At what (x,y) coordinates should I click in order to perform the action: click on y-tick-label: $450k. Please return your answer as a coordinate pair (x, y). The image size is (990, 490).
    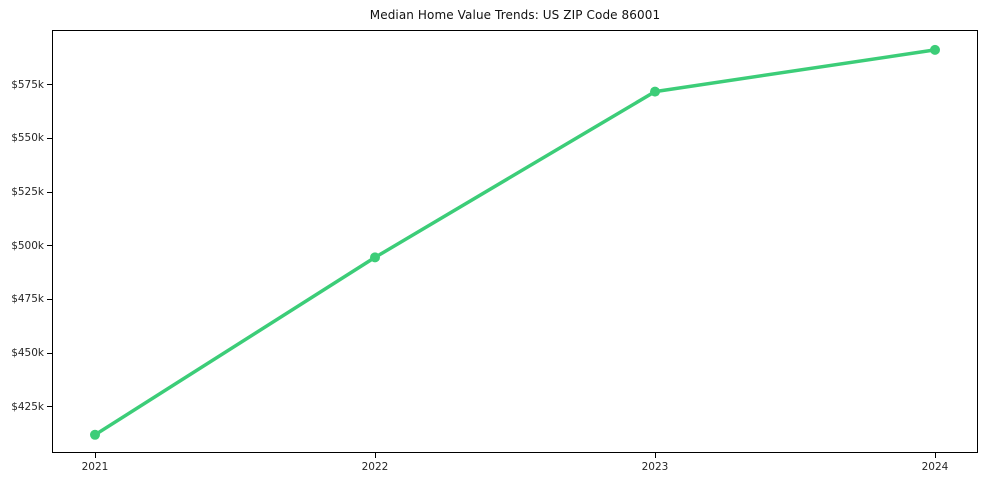
    Looking at the image, I should click on (27, 353).